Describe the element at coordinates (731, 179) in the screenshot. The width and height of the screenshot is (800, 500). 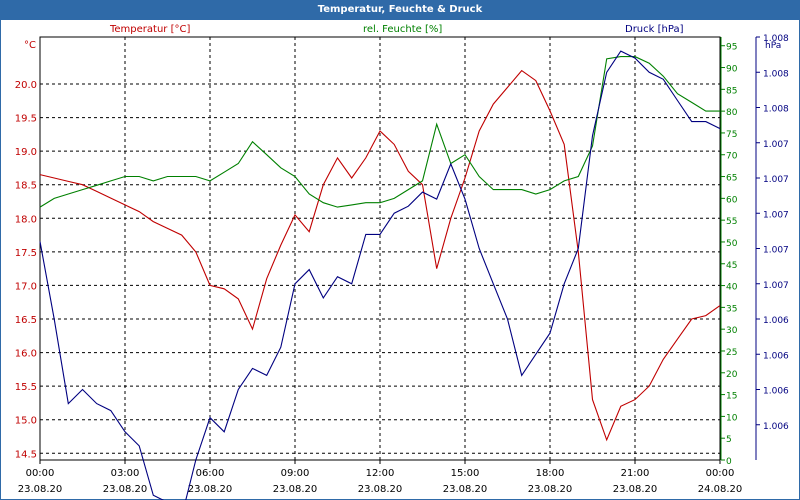
I see `humidity-tick-label: 65` at that location.